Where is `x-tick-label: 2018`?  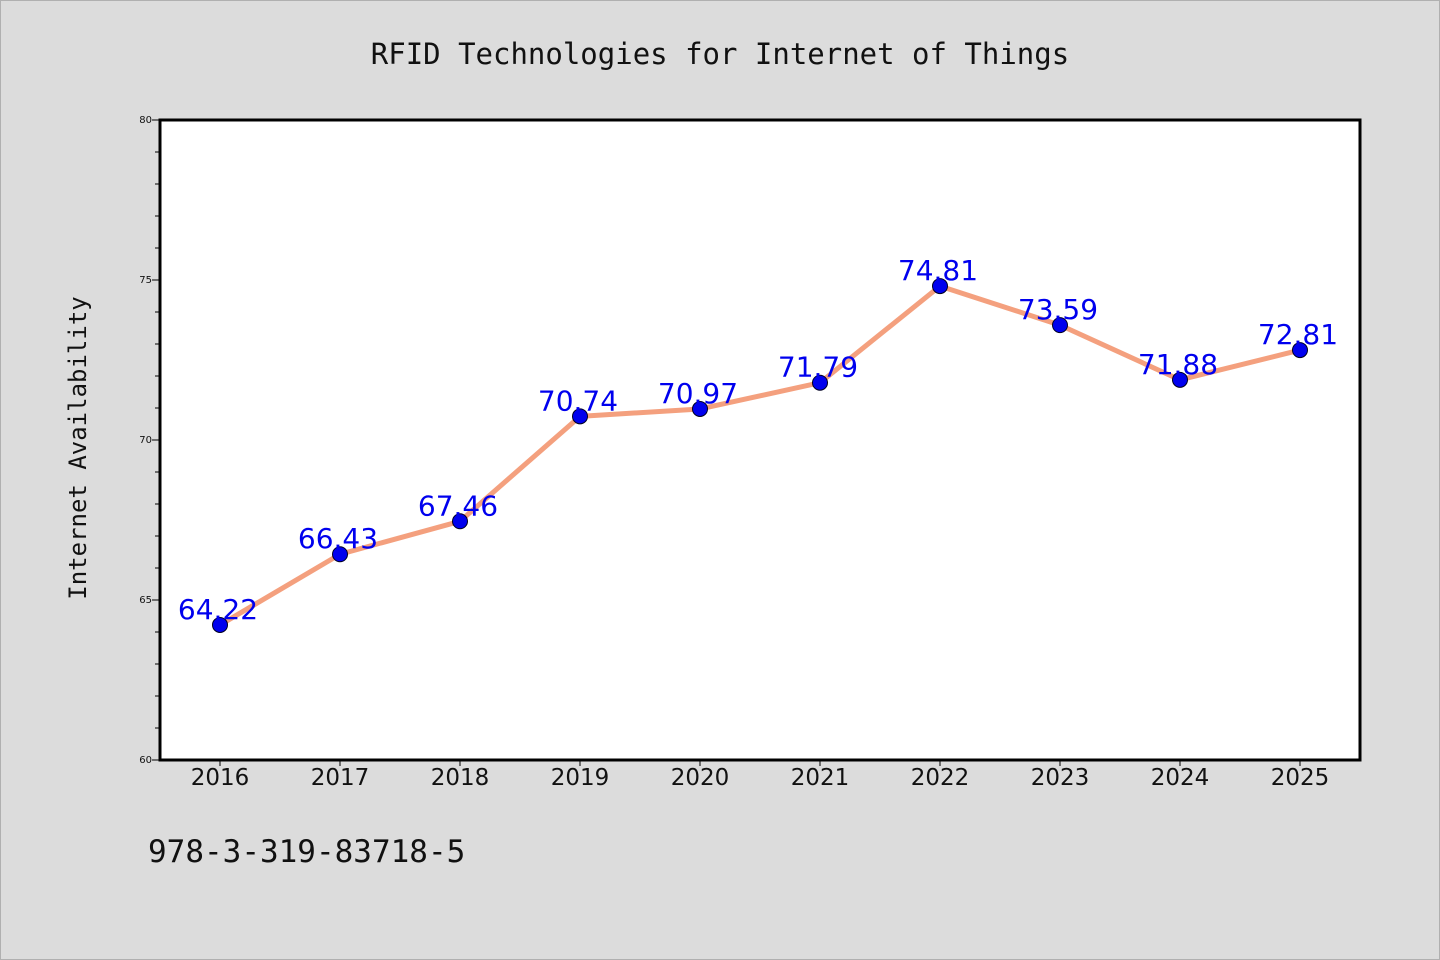 x-tick-label: 2018 is located at coordinates (460, 778).